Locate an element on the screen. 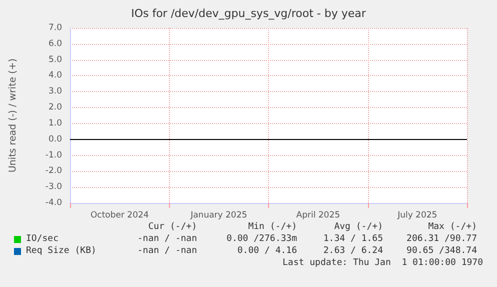 This screenshot has width=497, height=287. text: 206.31 /90.77 is located at coordinates (441, 239).